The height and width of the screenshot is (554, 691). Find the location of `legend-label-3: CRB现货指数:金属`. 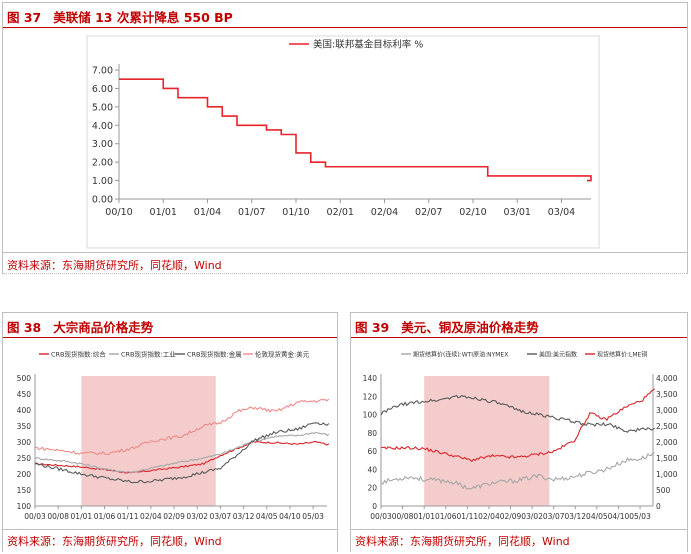

legend-label-3: CRB现货指数:金属 is located at coordinates (214, 354).